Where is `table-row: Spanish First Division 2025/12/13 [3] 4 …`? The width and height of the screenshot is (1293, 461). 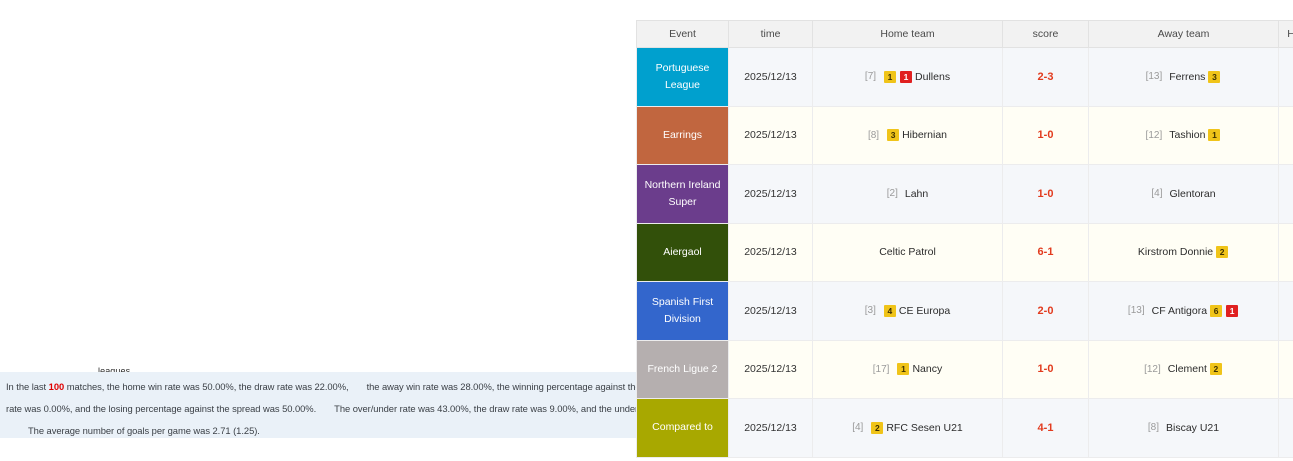
table-row: Spanish First Division 2025/12/13 [3] 4 … is located at coordinates (964, 311).